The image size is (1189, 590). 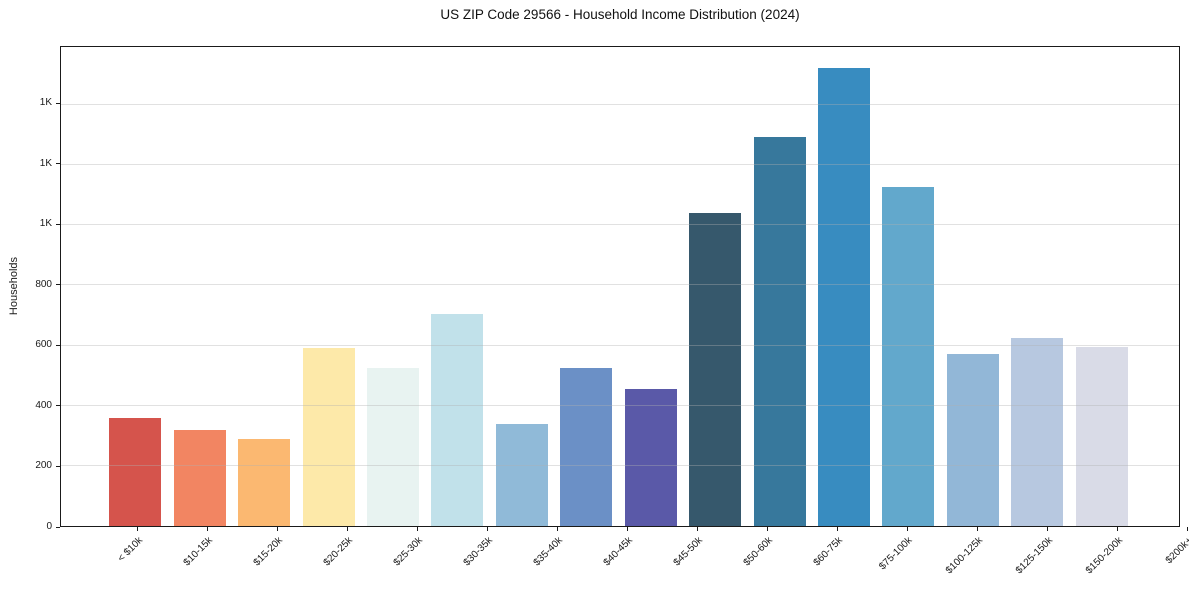 I want to click on x-tick-label: $20-25k, so click(x=338, y=552).